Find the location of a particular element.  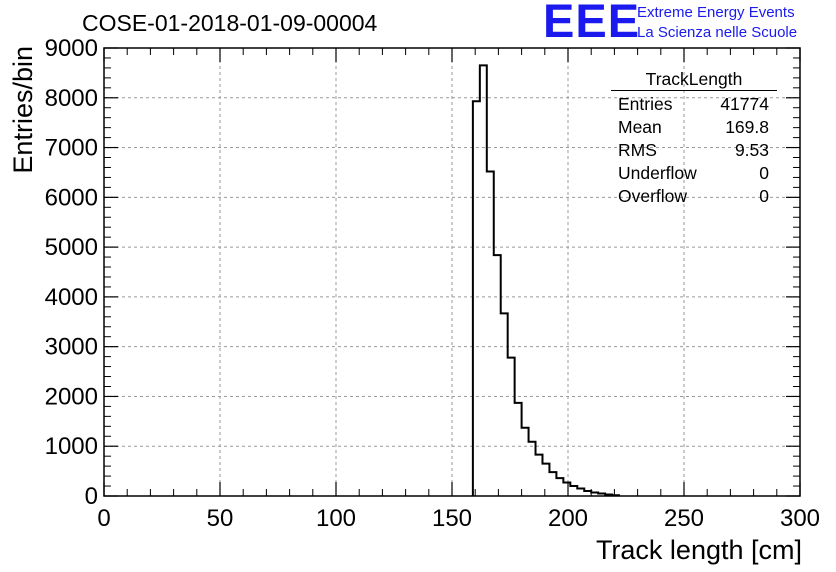

stats-label: Overflow is located at coordinates (653, 196).